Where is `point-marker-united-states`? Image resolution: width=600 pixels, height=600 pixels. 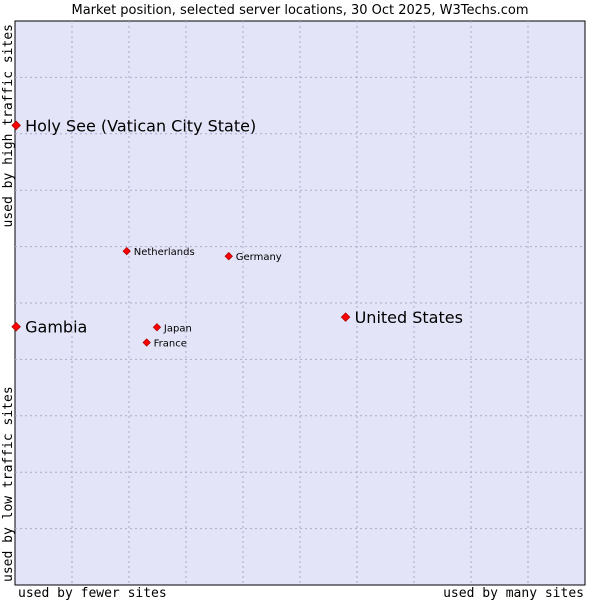 point-marker-united-states is located at coordinates (345, 317).